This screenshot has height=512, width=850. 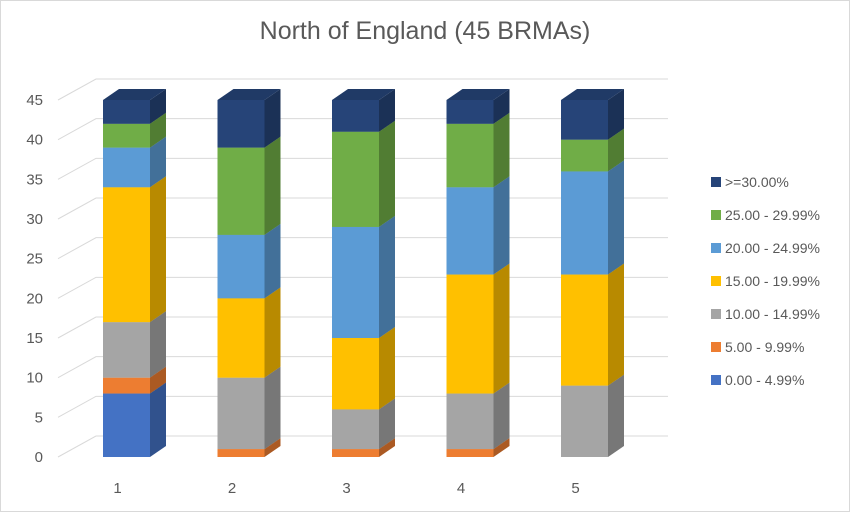 What do you see at coordinates (772, 281) in the screenshot?
I see `legend-label: 15.00 - 19.99%` at bounding box center [772, 281].